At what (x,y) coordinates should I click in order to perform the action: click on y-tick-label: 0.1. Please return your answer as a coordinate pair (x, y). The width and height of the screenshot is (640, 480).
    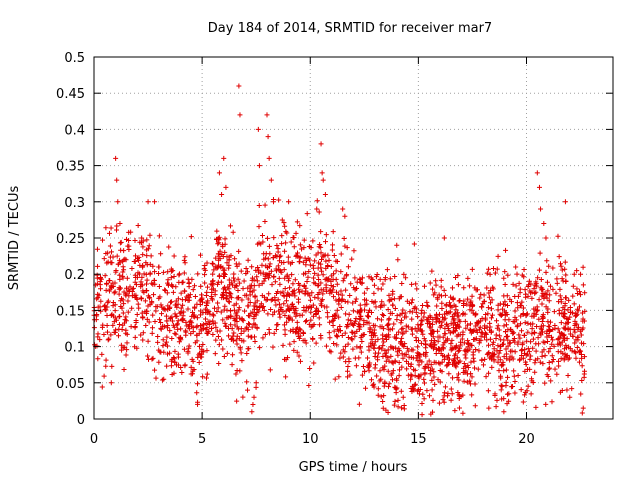
    Looking at the image, I should click on (74, 348).